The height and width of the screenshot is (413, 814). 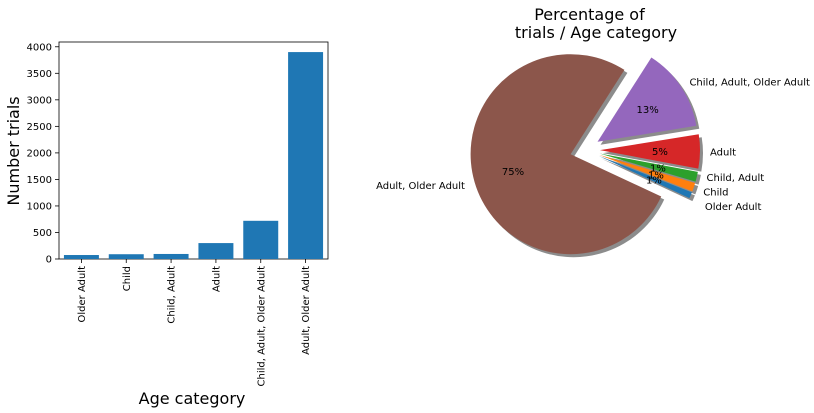 What do you see at coordinates (49, 260) in the screenshot?
I see `y-tick-label: 0` at bounding box center [49, 260].